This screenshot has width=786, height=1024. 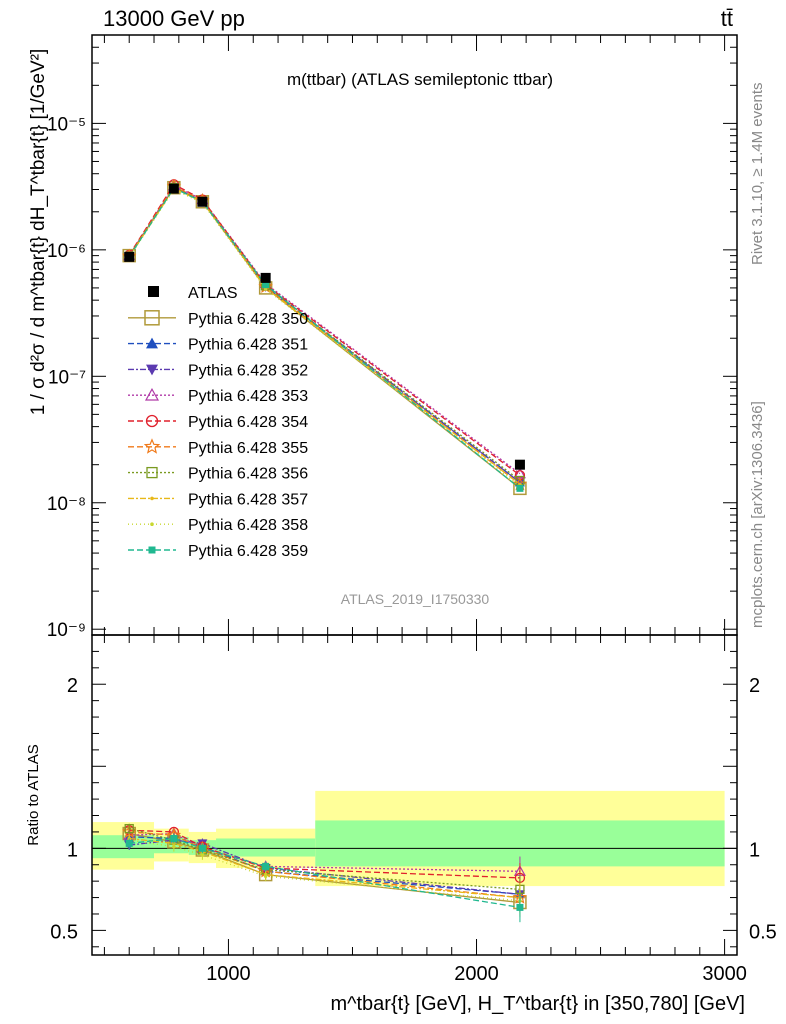 What do you see at coordinates (66, 251) in the screenshot?
I see `y-tick-label: 10⁻⁶` at bounding box center [66, 251].